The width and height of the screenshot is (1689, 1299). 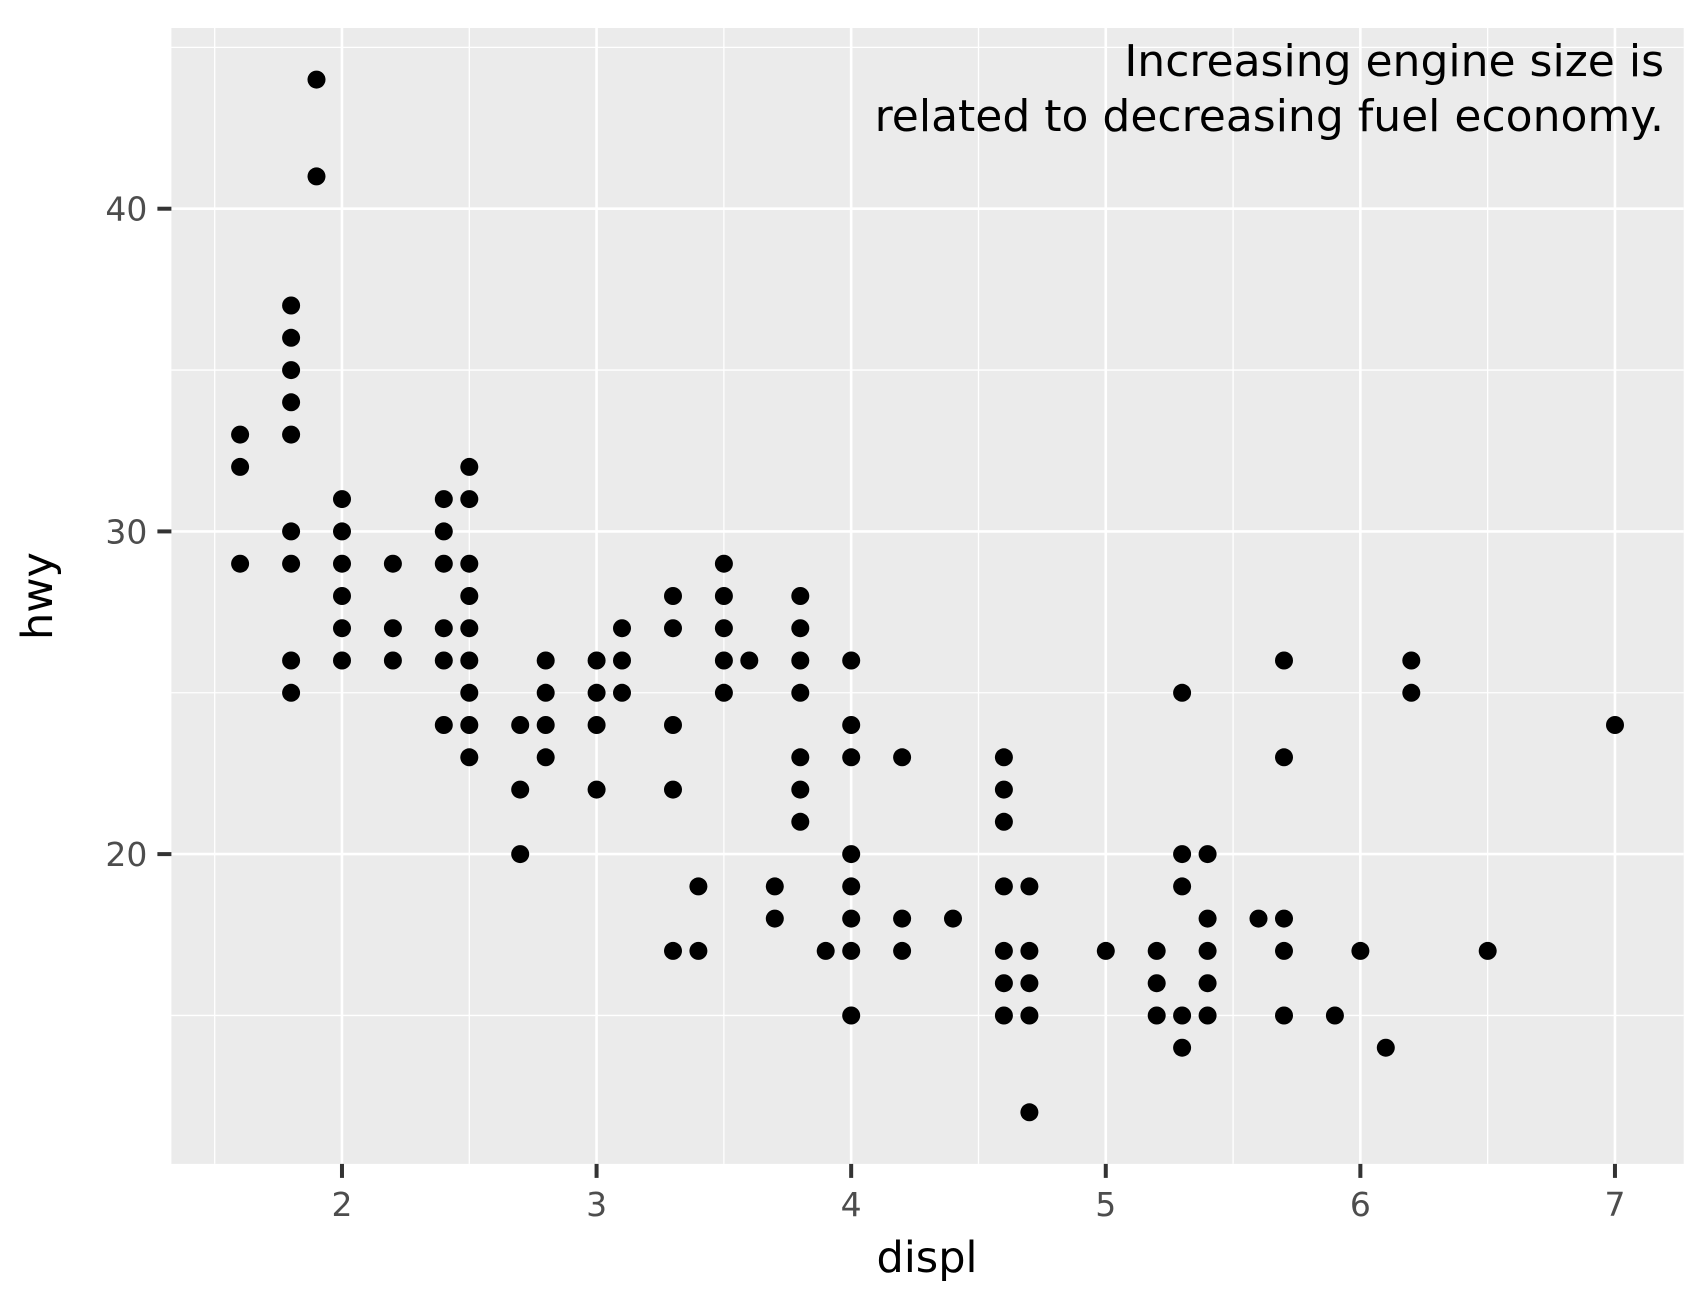 I want to click on y-tick-label: 40, so click(x=126, y=209).